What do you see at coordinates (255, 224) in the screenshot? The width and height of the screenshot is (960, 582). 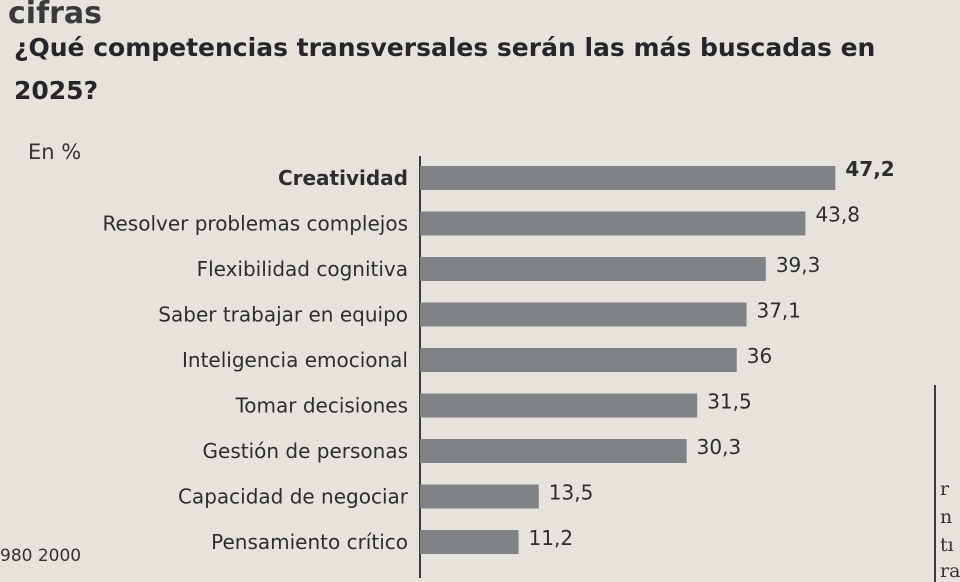 I see `category-label-2: Resolver problemas complejos` at bounding box center [255, 224].